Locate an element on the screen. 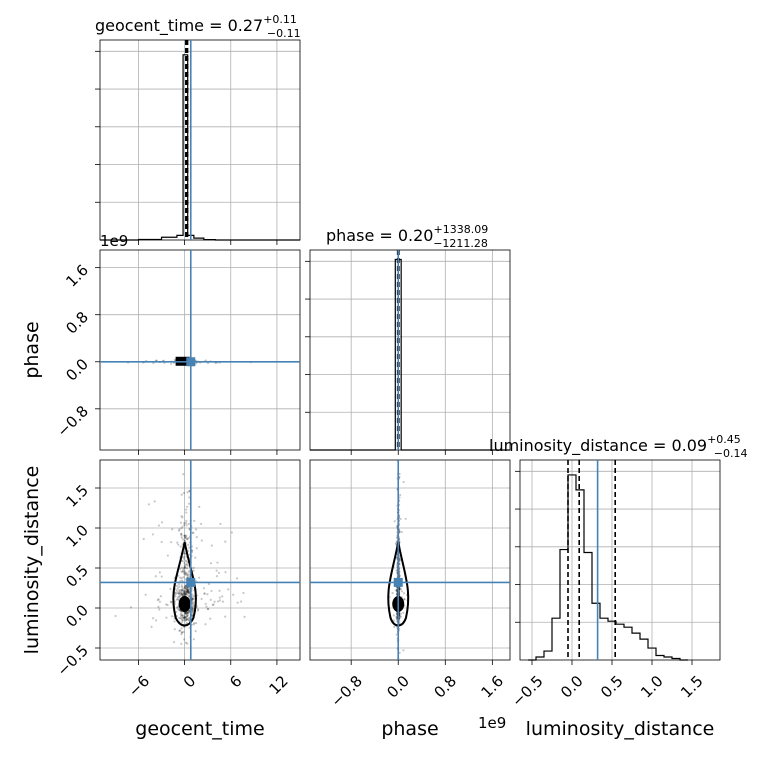 The width and height of the screenshot is (760, 760). ytick-label-luminosity-distance-2: 0.5 is located at coordinates (77, 576).